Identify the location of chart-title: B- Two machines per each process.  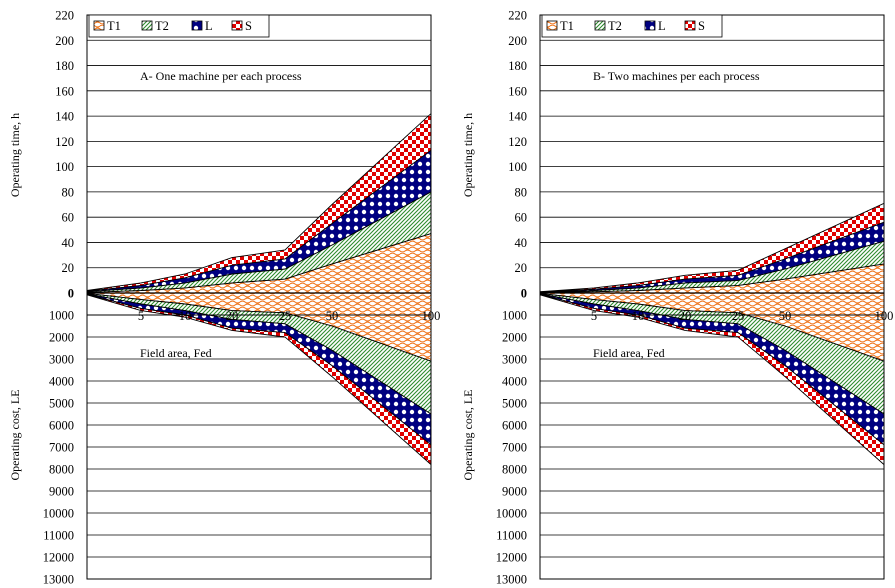
(676, 76).